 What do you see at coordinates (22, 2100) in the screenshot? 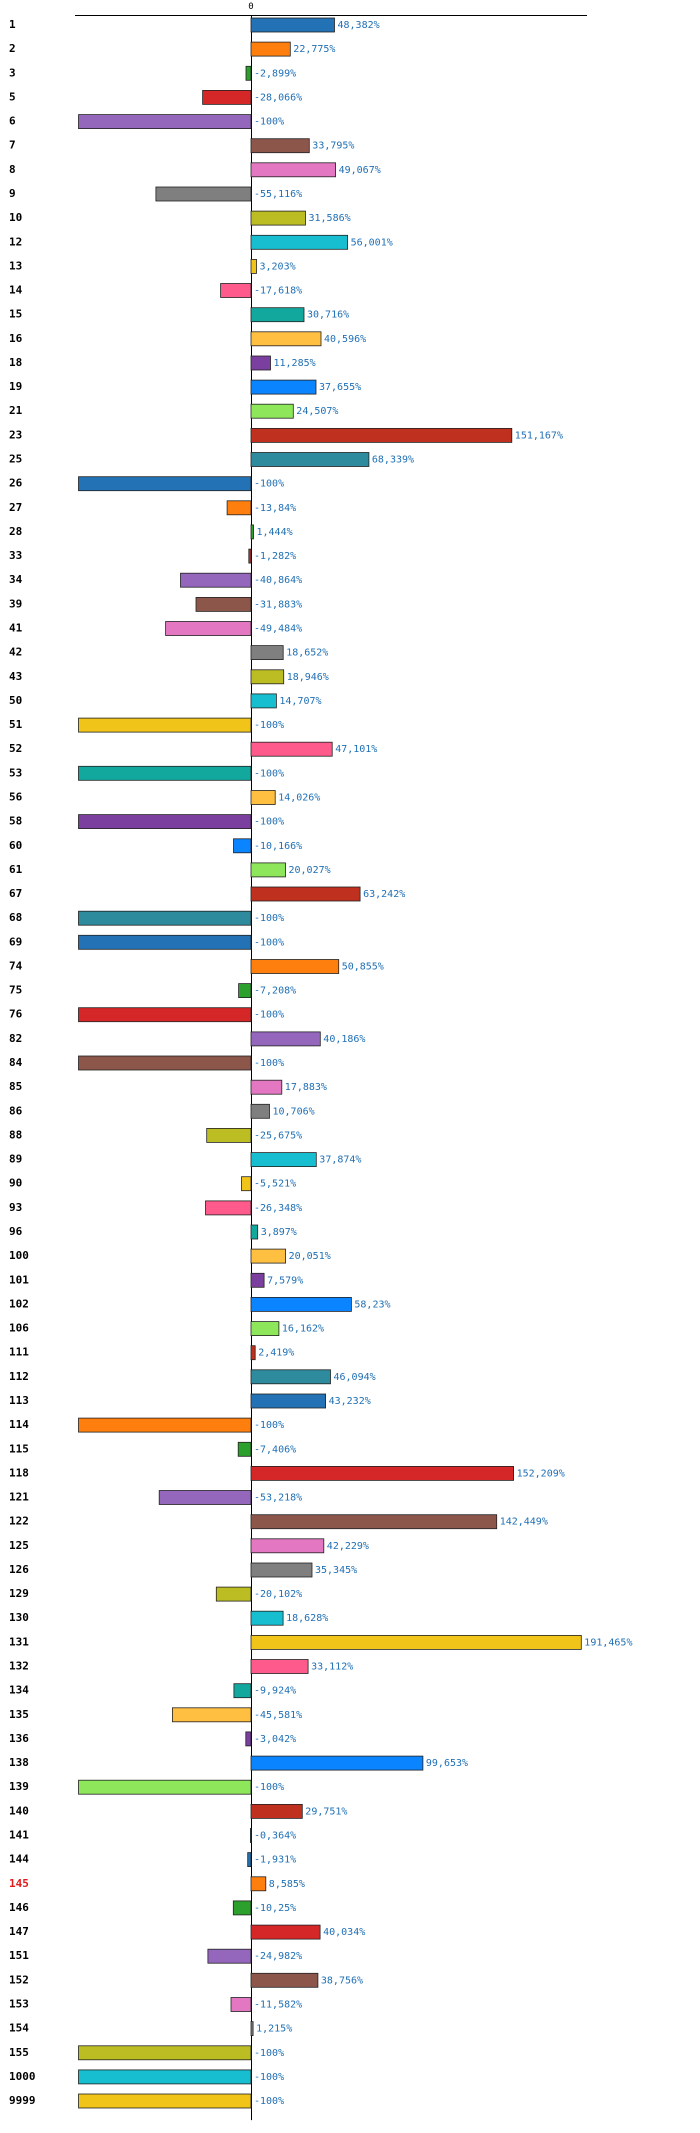
I see `category-label: 9999` at bounding box center [22, 2100].